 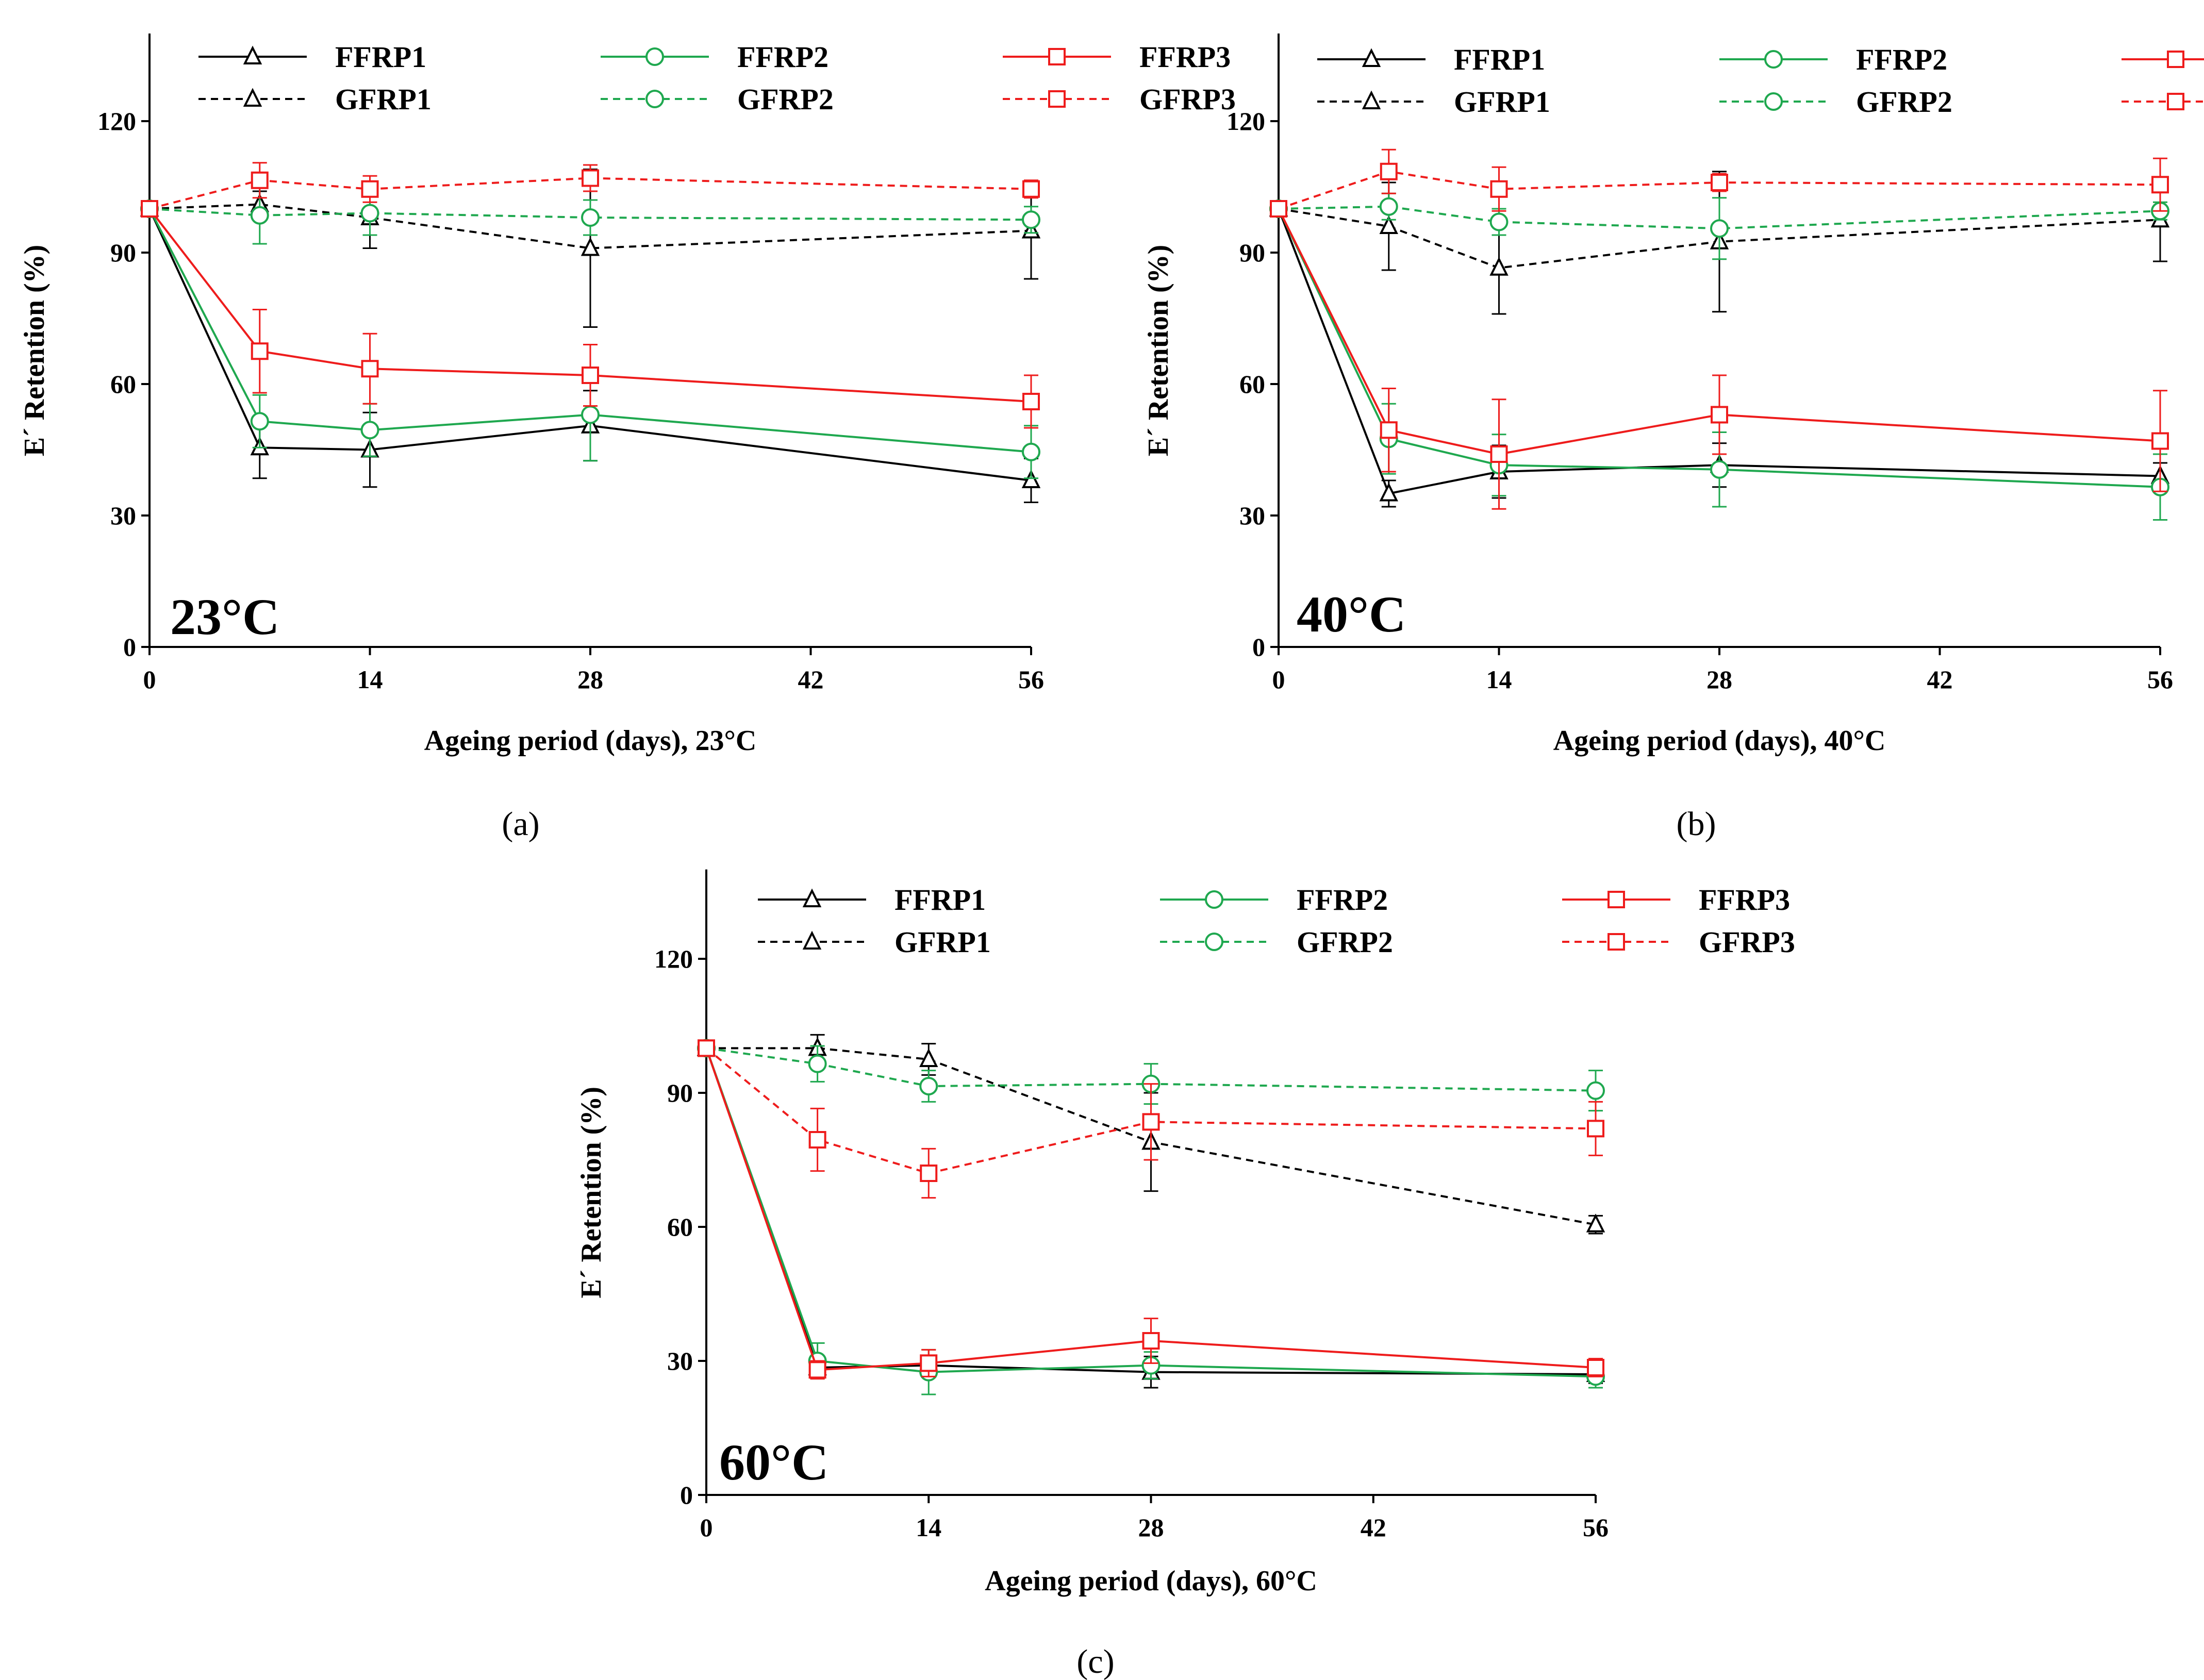 What do you see at coordinates (1696, 824) in the screenshot?
I see `panel-caption: (b)` at bounding box center [1696, 824].